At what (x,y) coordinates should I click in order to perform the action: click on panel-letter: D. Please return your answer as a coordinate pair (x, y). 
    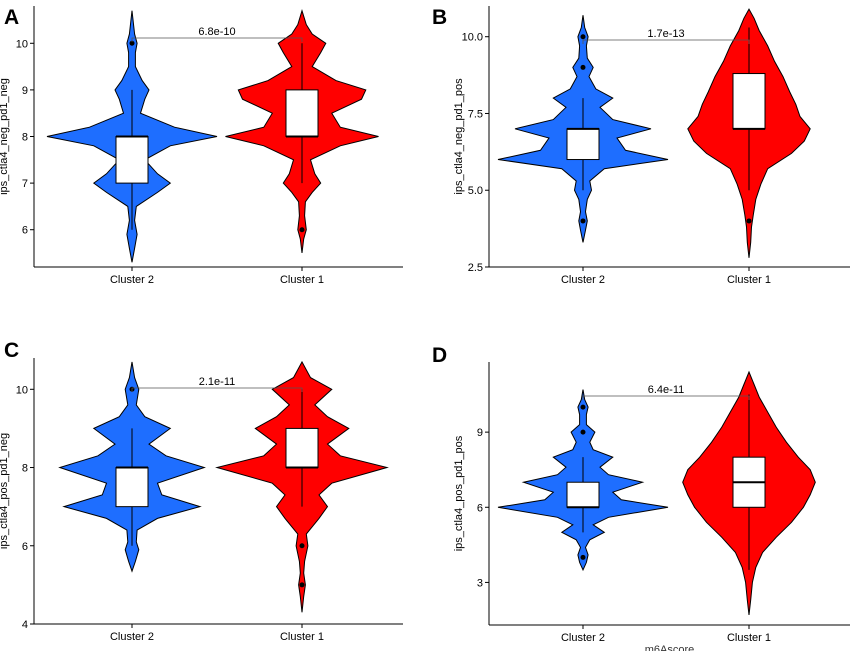
    Looking at the image, I should click on (439, 355).